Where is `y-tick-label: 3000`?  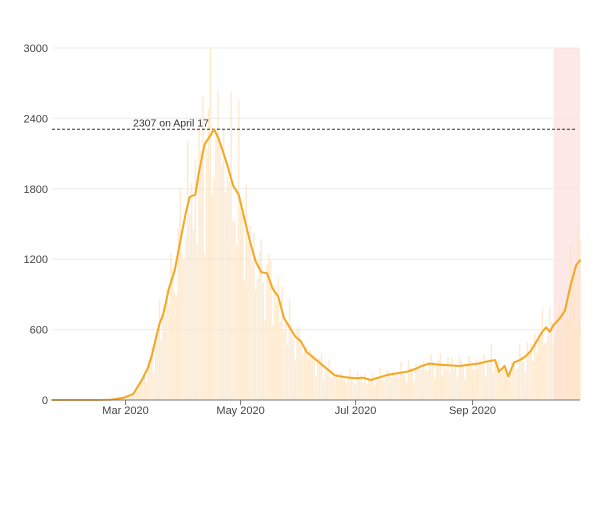 y-tick-label: 3000 is located at coordinates (36, 49).